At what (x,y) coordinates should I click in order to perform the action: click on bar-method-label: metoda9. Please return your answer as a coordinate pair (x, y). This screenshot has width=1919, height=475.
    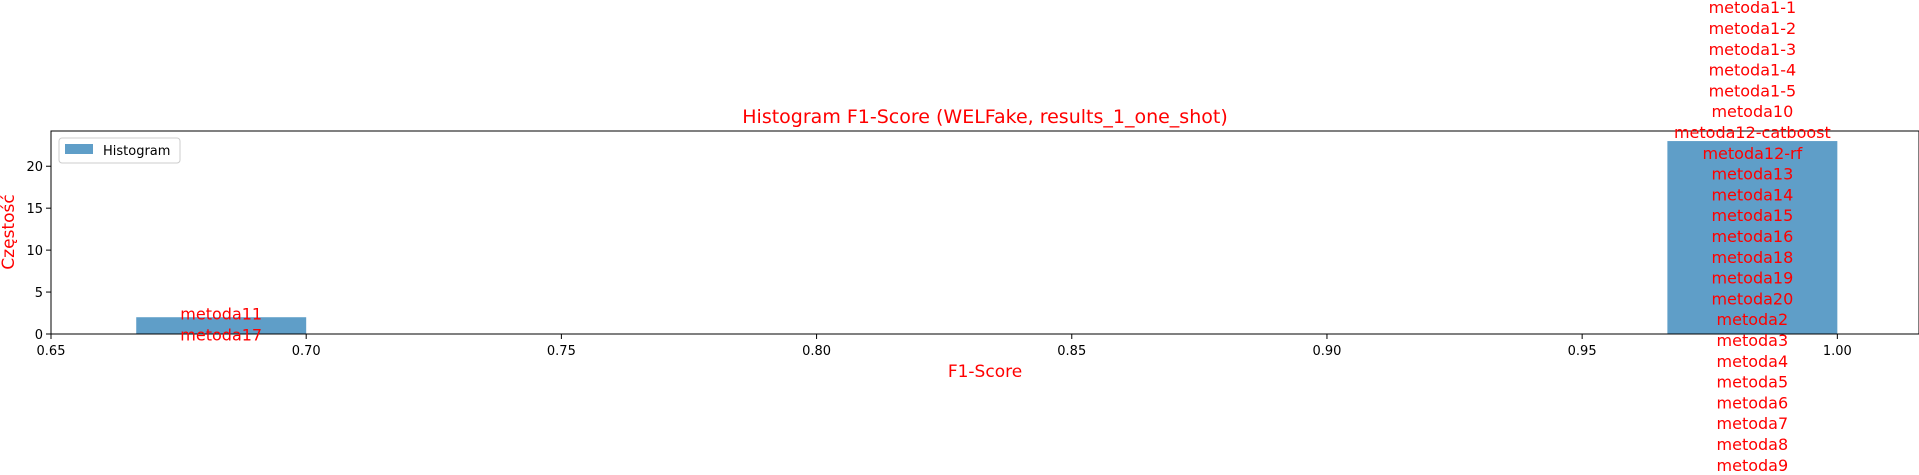
    Looking at the image, I should click on (1753, 465).